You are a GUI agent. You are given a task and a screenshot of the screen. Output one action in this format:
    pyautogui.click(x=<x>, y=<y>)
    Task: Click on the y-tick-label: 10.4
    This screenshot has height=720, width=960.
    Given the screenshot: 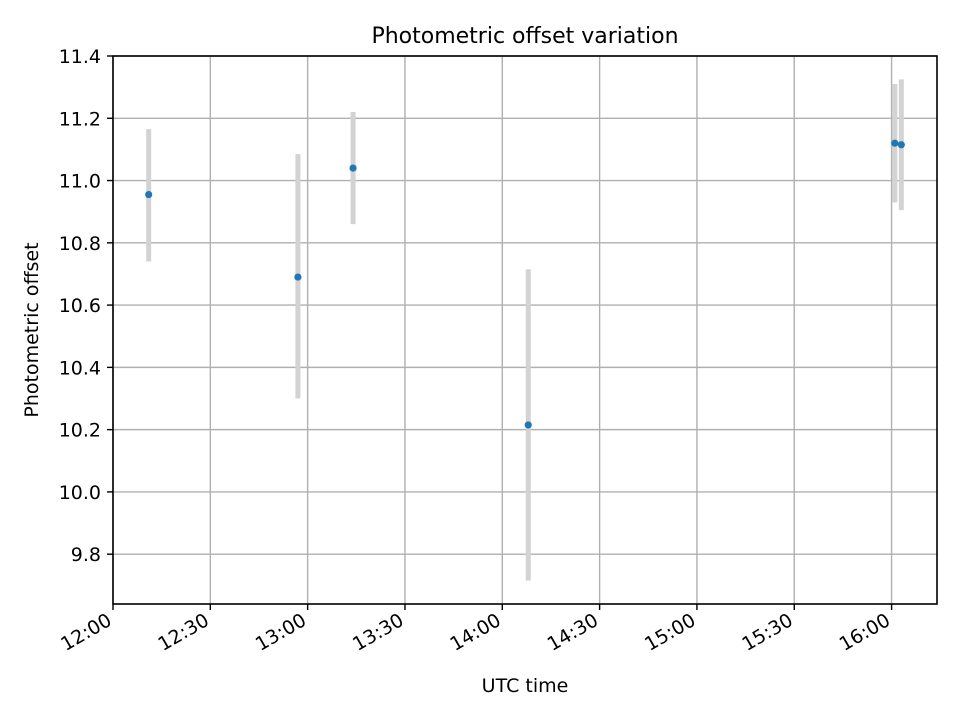 What is the action you would take?
    pyautogui.click(x=80, y=368)
    